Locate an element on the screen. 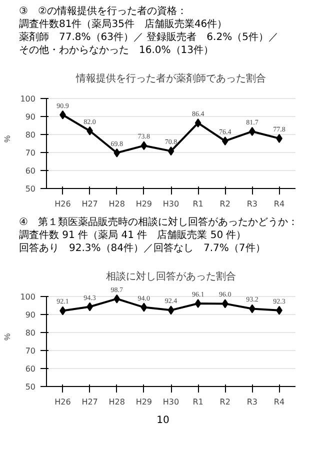  chart-title: 相談に対し回答があった割合 is located at coordinates (171, 276).